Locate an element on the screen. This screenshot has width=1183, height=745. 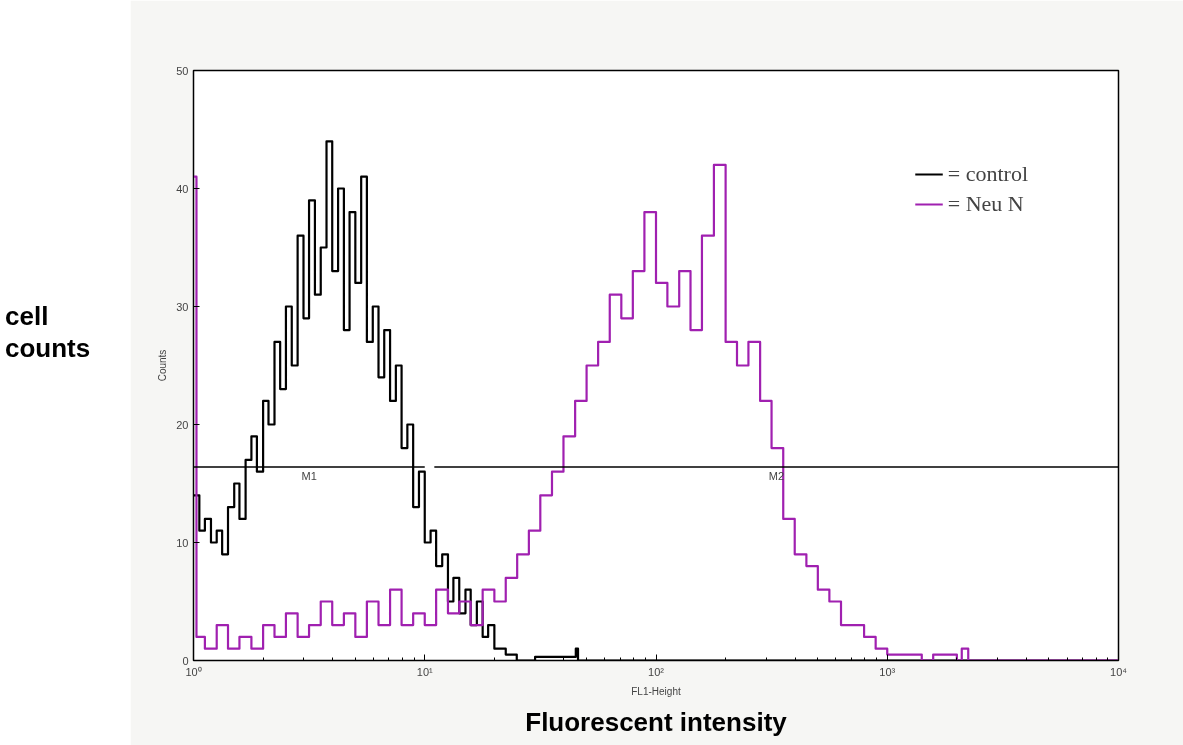
x-tick-label: 10² is located at coordinates (656, 671).